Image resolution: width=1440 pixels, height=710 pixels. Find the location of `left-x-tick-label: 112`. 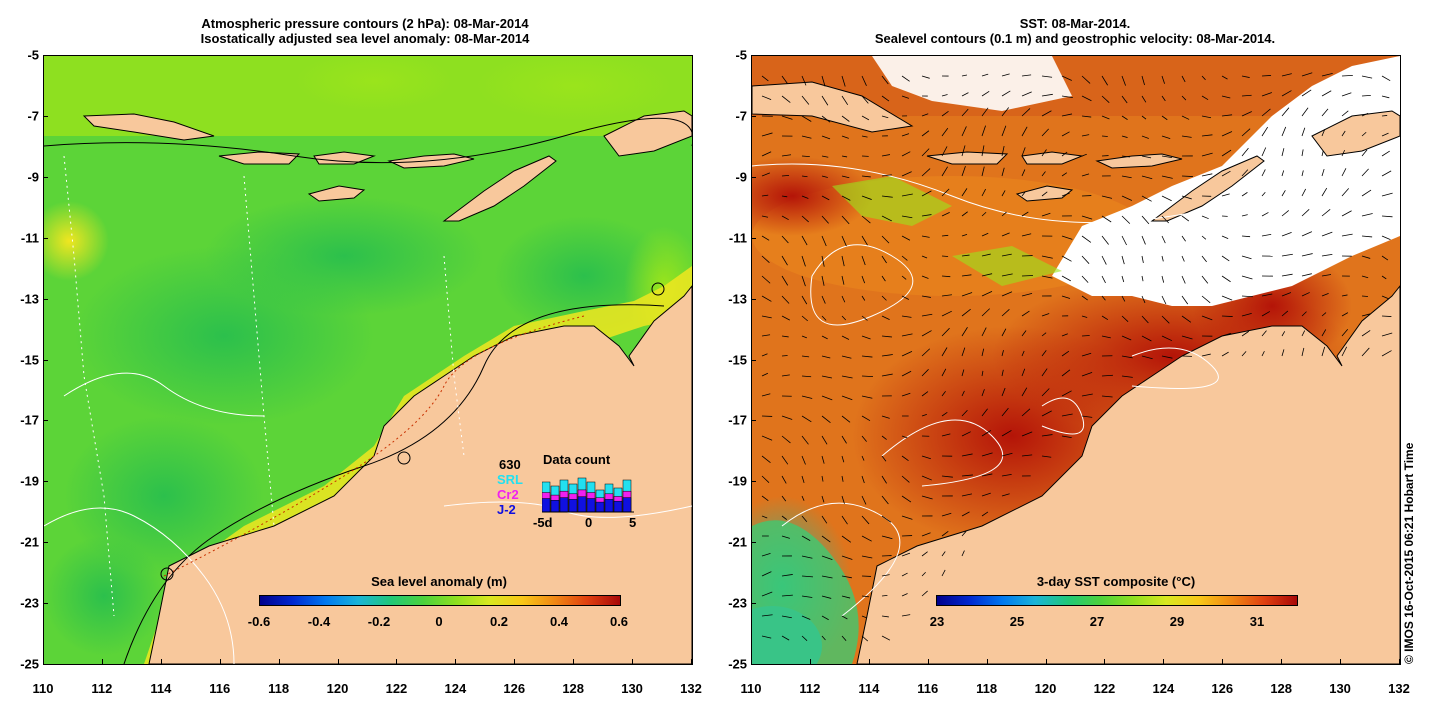

left-x-tick-label: 112 is located at coordinates (102, 688).